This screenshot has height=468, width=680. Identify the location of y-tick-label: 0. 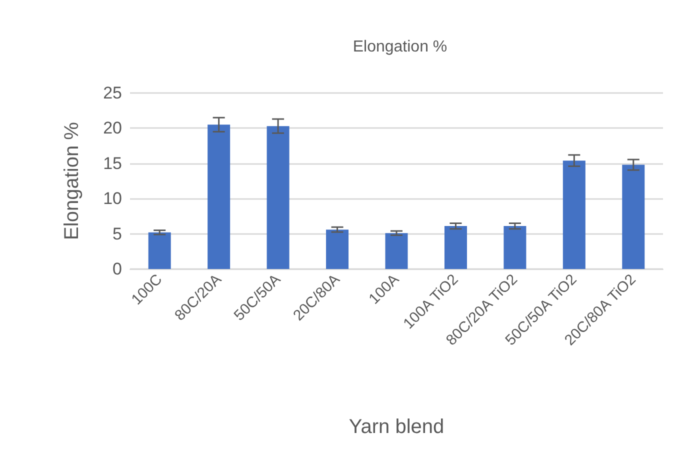
(117, 269).